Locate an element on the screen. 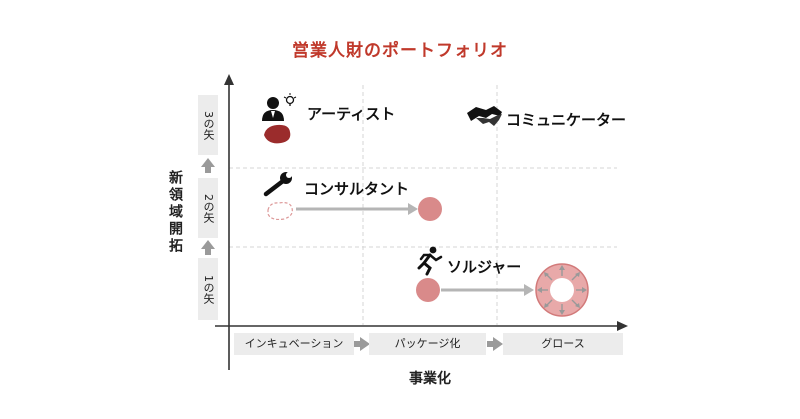 This screenshot has width=800, height=419. role-label-soldier: ソルジャー is located at coordinates (484, 267).